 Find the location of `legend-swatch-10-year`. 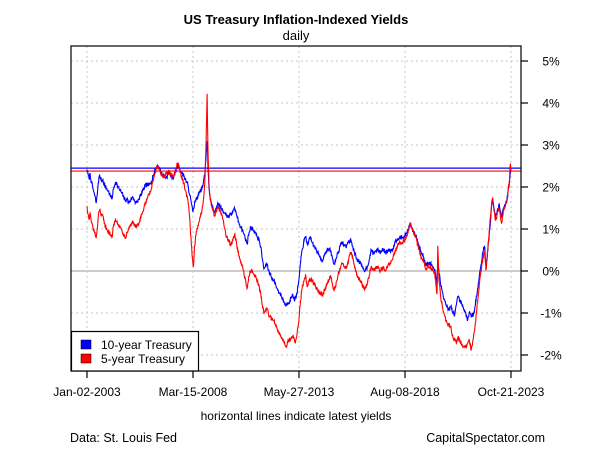

legend-swatch-10-year is located at coordinates (86, 344).